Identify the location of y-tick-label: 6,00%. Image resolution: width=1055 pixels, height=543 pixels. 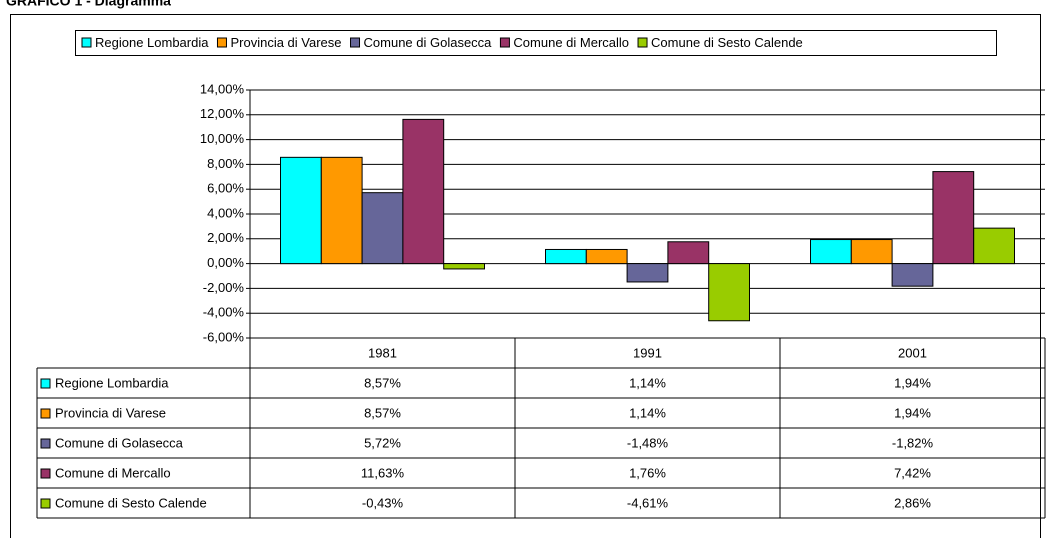
(225, 188).